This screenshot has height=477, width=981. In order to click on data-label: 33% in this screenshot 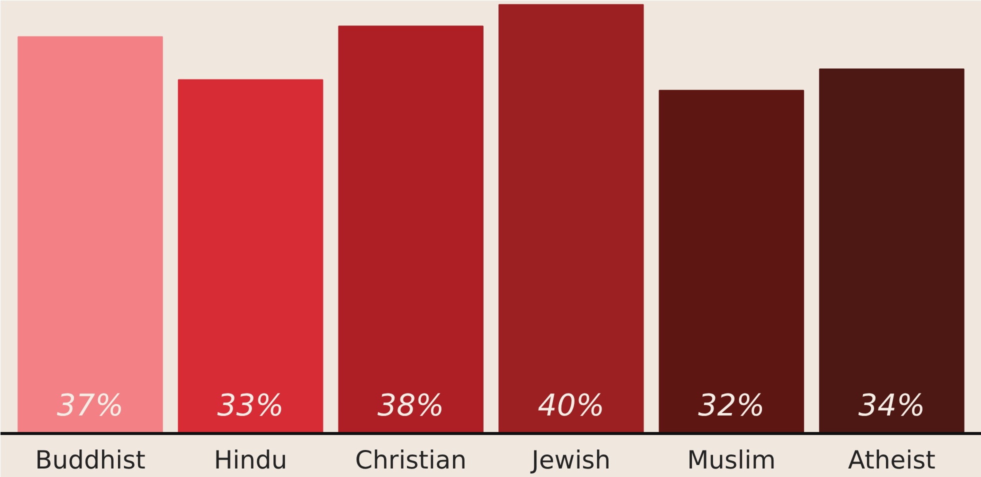, I will do `click(250, 406)`.